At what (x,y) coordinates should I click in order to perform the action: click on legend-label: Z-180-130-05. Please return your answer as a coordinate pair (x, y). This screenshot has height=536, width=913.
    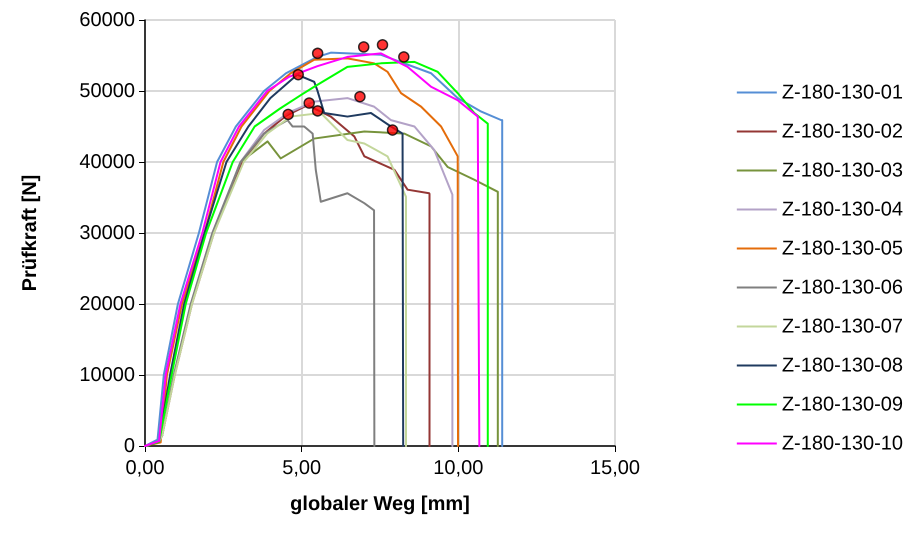
    Looking at the image, I should click on (843, 249).